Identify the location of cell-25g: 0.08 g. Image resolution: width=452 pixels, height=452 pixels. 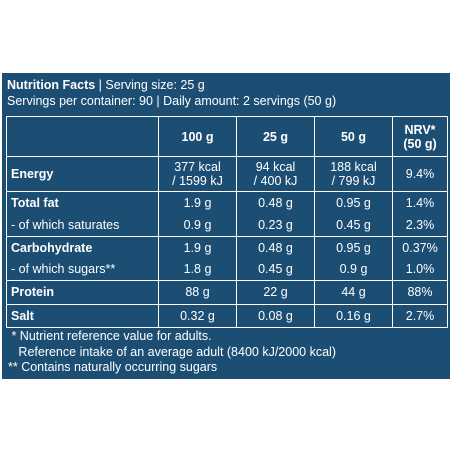
(275, 316).